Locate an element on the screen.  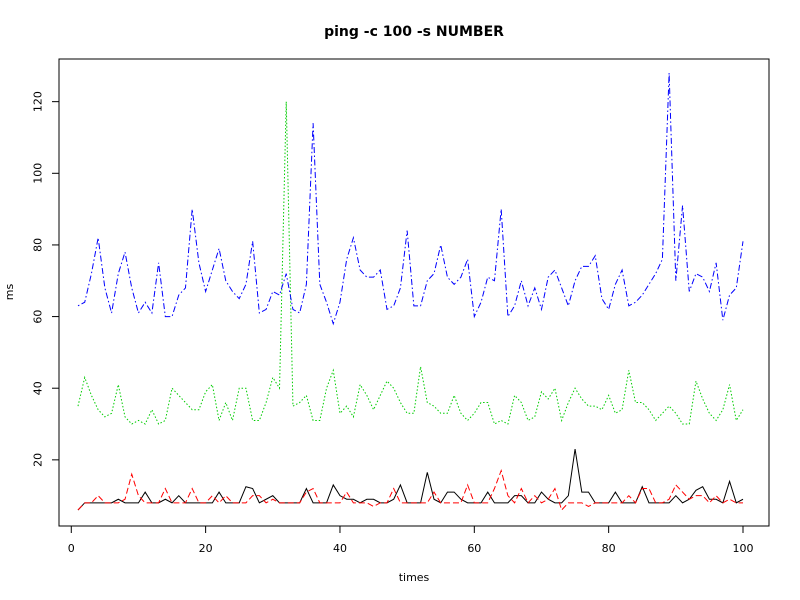
x-tick-label: 40 is located at coordinates (340, 548).